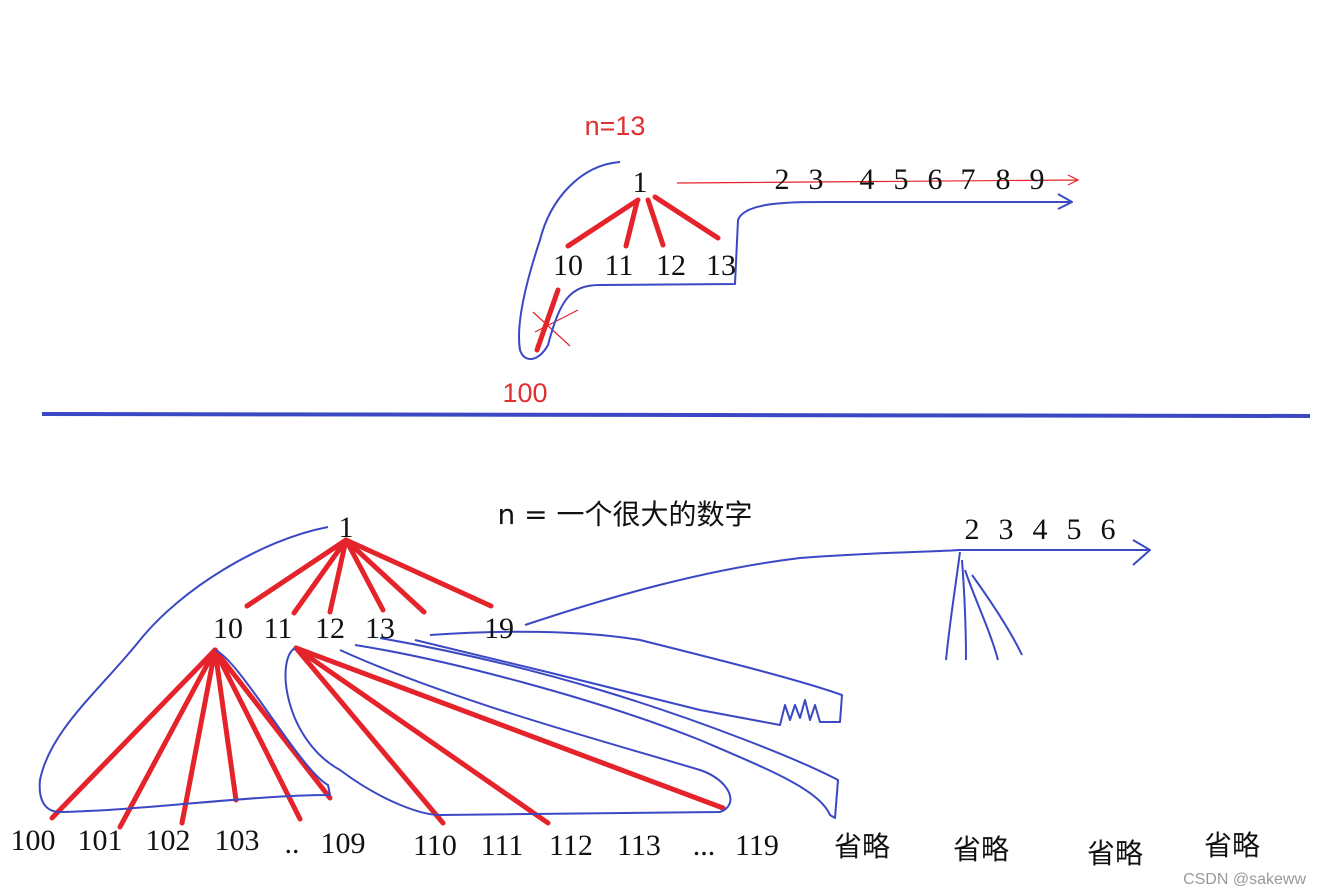  Describe the element at coordinates (168, 840) in the screenshot. I see `leaf: 102` at that location.